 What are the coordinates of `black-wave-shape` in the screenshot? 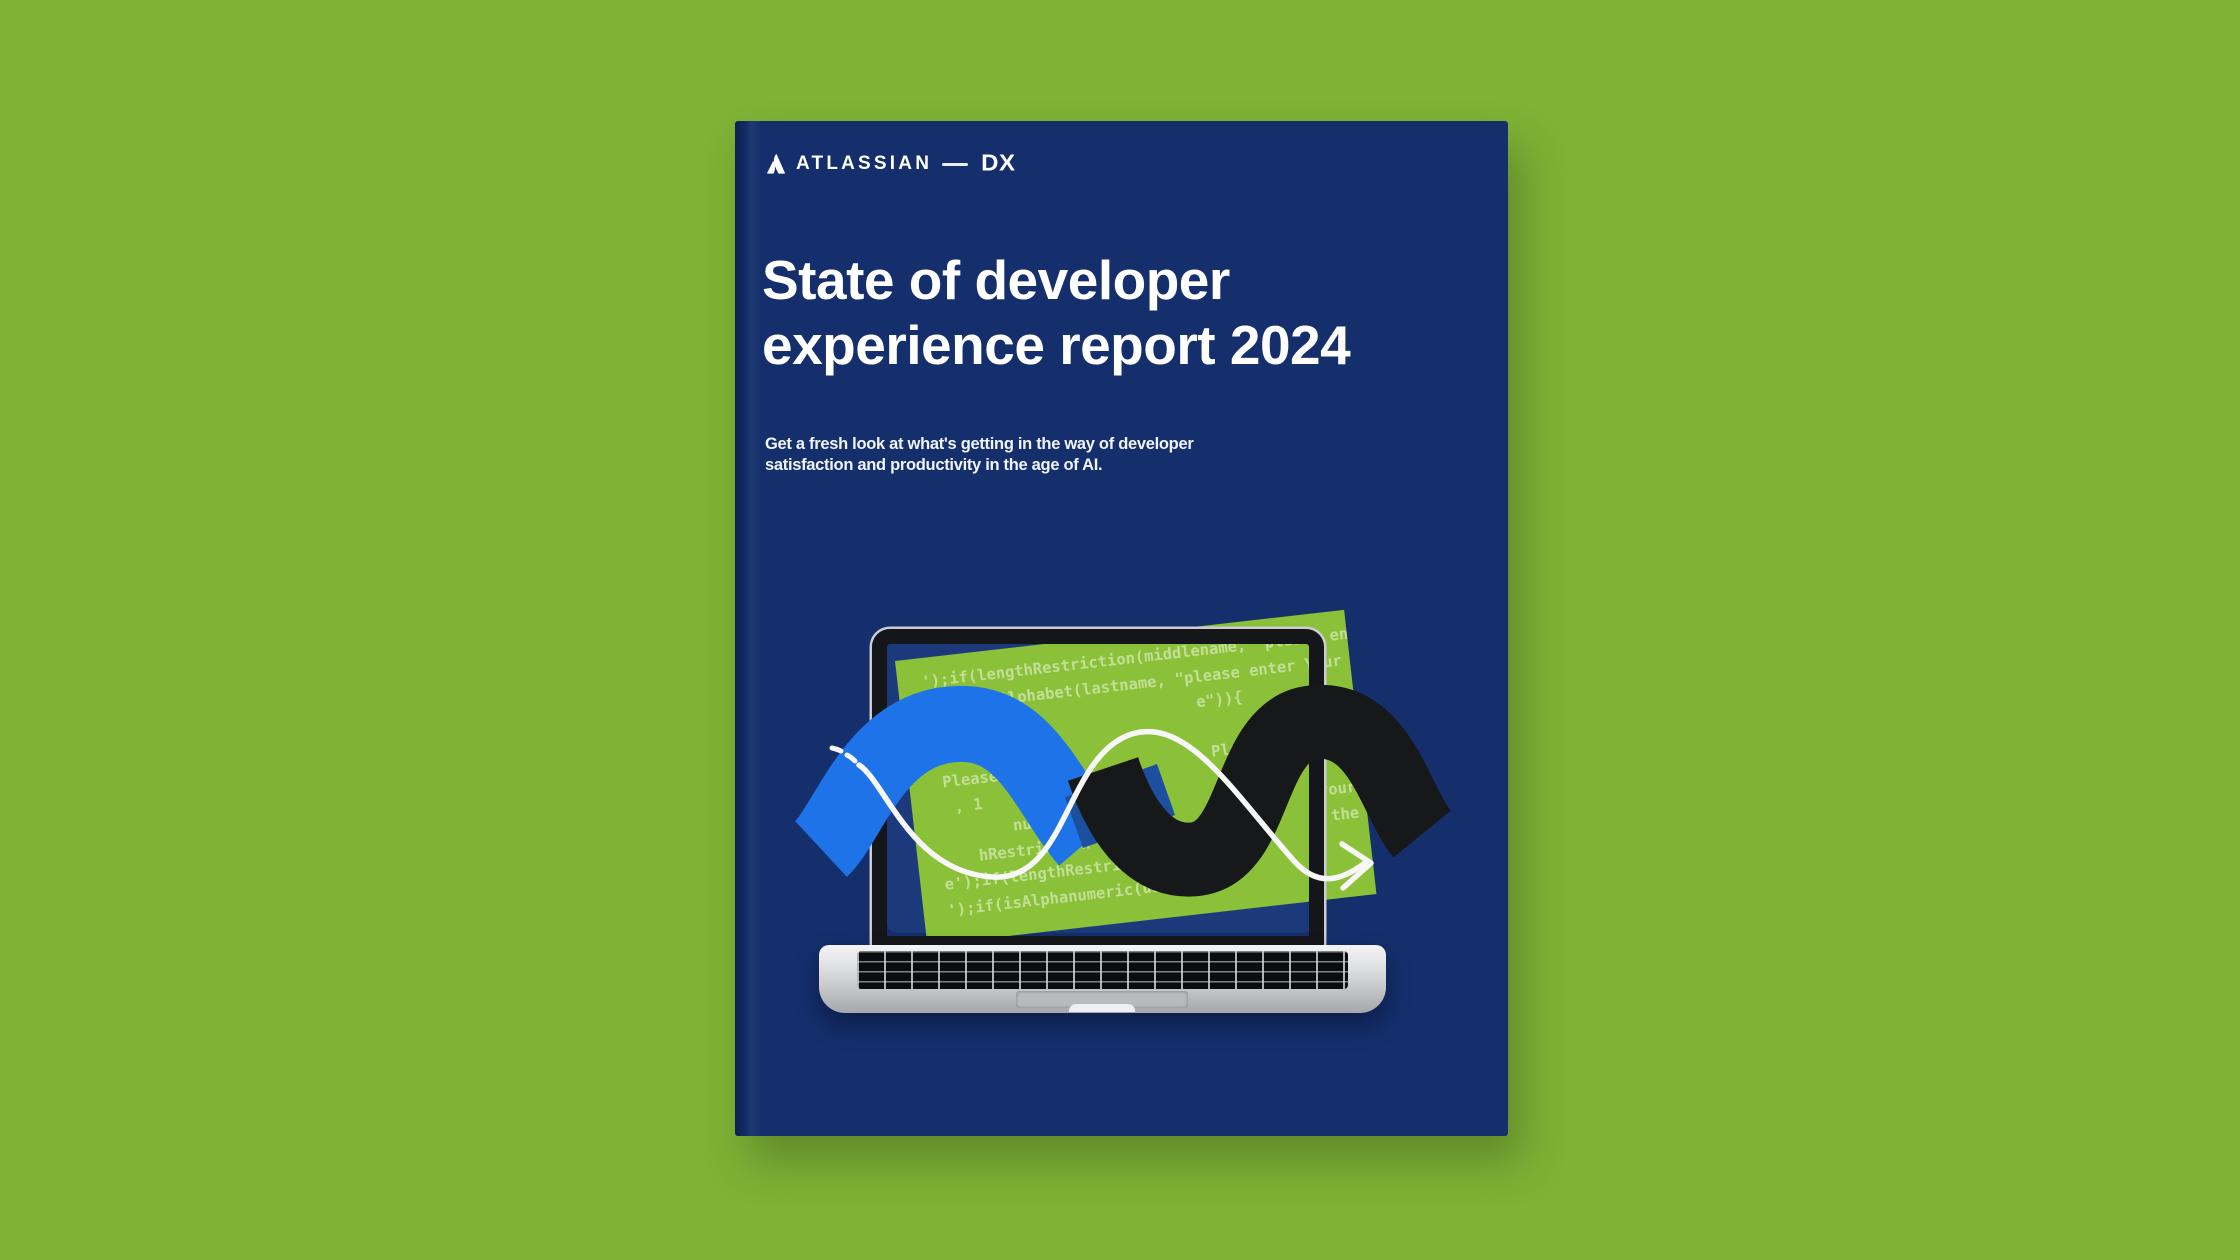 It's located at (1259, 791).